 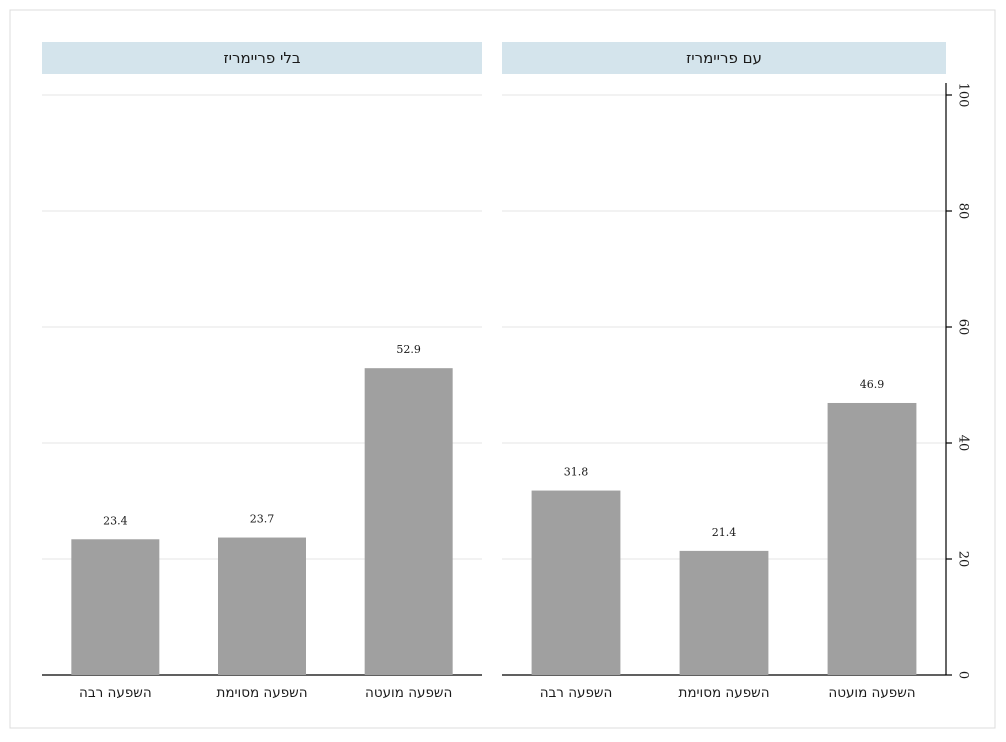 I want to click on y-tick-label: 80, so click(x=962, y=211).